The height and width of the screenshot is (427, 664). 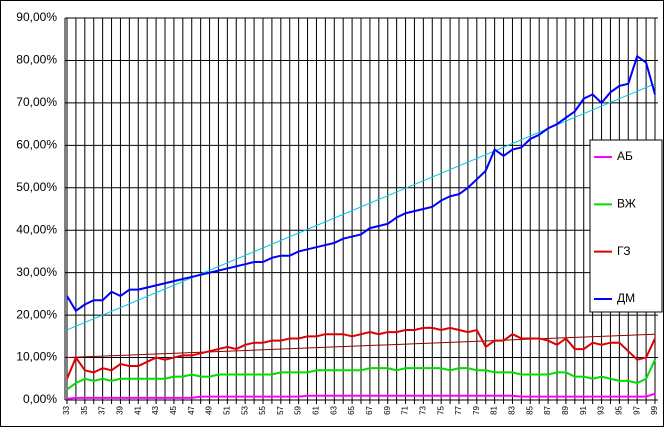 I want to click on legend-label: АБ, so click(x=625, y=156).